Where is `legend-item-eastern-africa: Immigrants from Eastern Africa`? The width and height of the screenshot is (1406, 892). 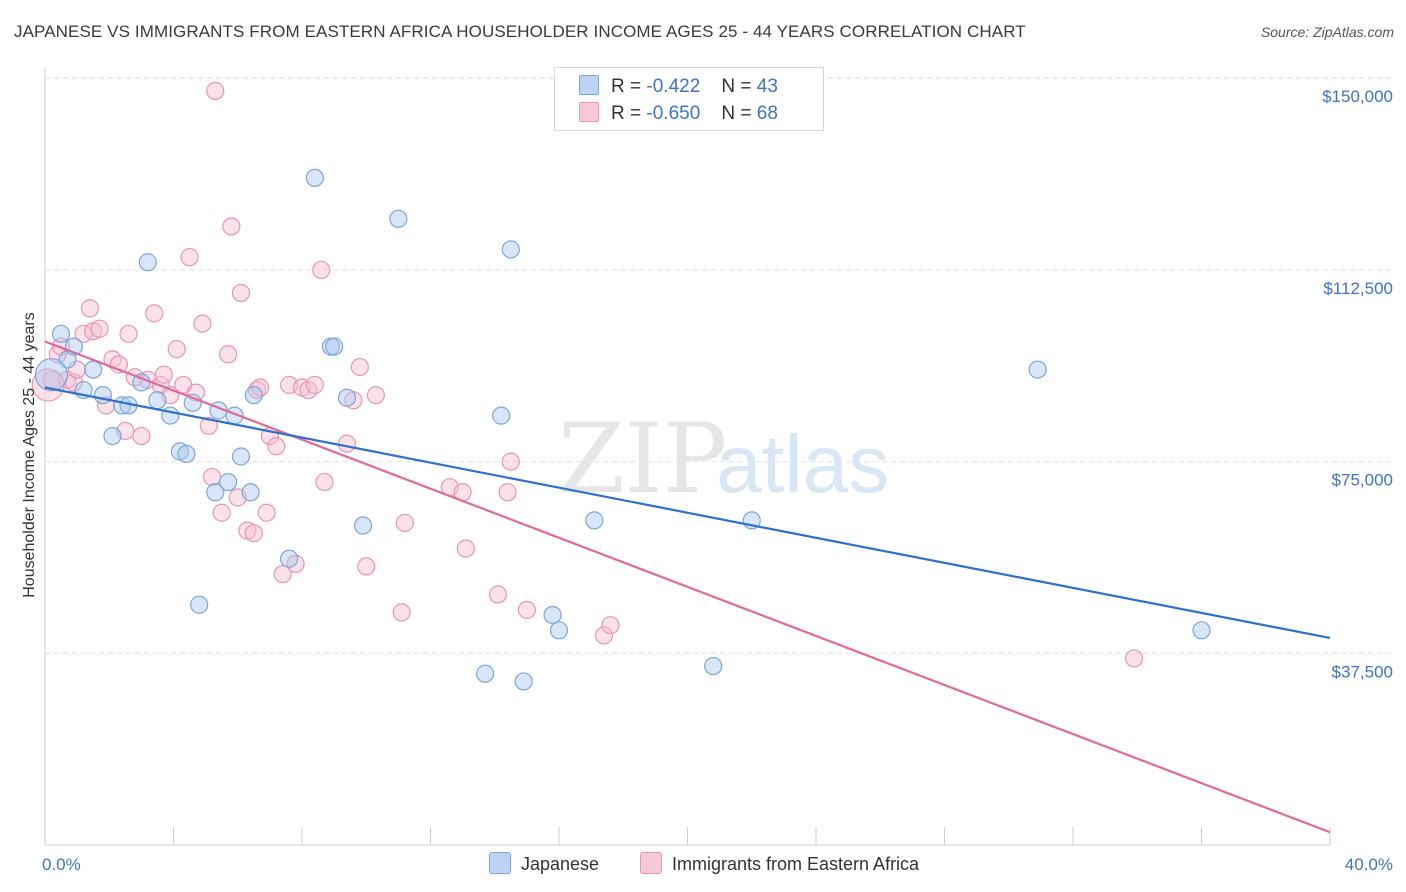 legend-item-eastern-africa: Immigrants from Eastern Africa is located at coordinates (779, 863).